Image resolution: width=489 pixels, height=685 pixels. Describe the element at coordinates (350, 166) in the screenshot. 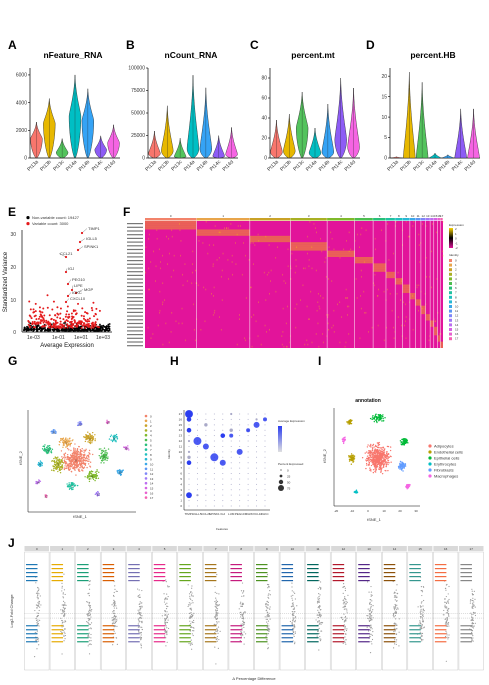

I see `x-tick-label: Pt14d` at that location.